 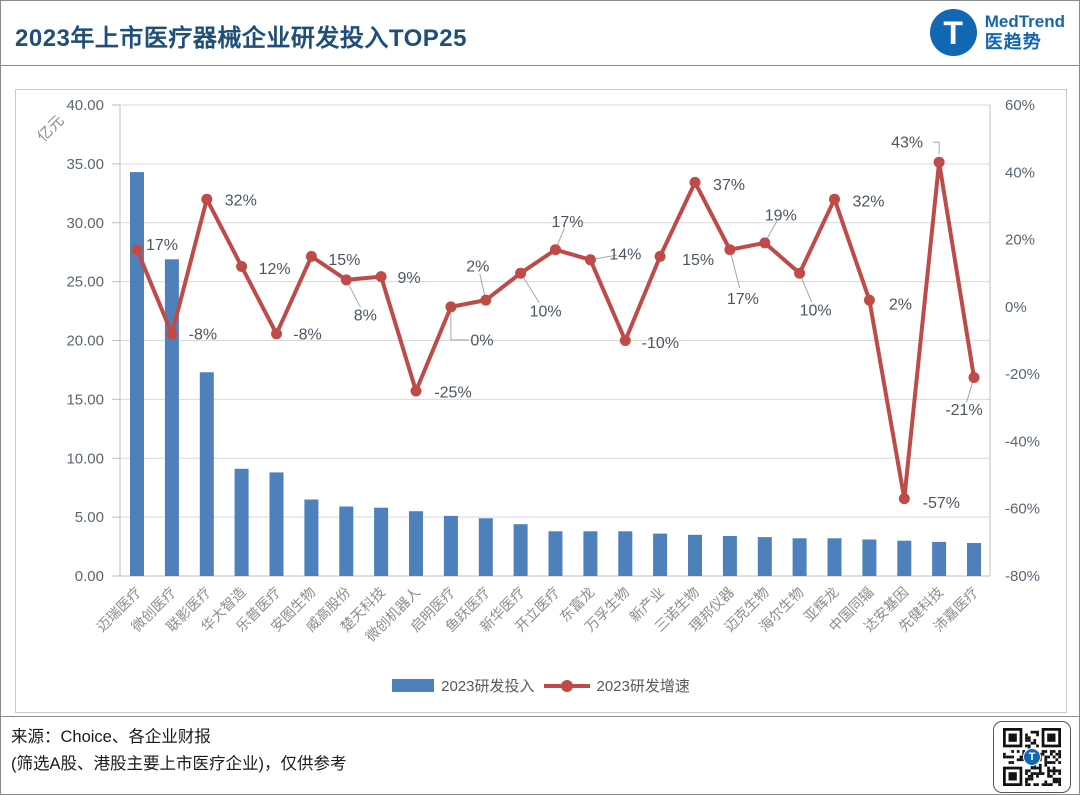 I want to click on source-note: 来源：Choice、各企业财报 (筛选A股、港股主要上市医疗企业)，仅供参考, so click(x=179, y=751).